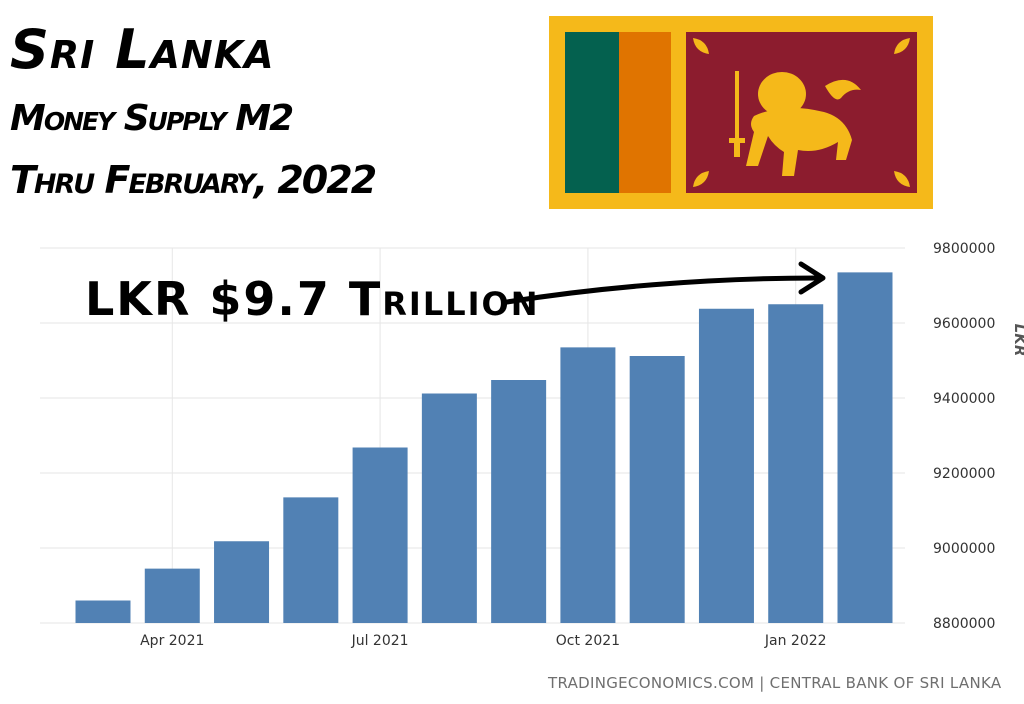 The width and height of the screenshot is (1024, 704). What do you see at coordinates (964, 474) in the screenshot?
I see `y-tick-label: 9200000` at bounding box center [964, 474].